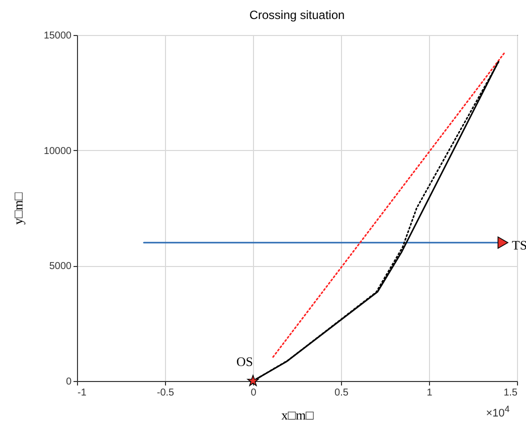  Describe the element at coordinates (60, 266) in the screenshot. I see `y-tick-label: 5000` at that location.